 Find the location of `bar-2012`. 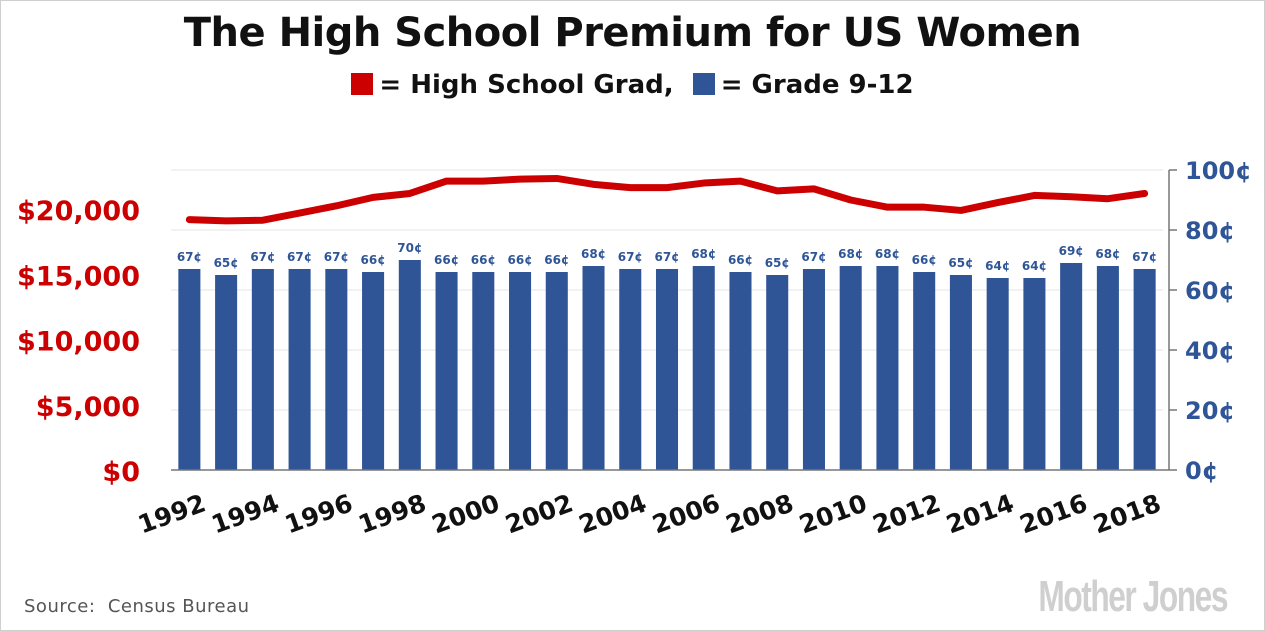

bar-2012 is located at coordinates (924, 371).